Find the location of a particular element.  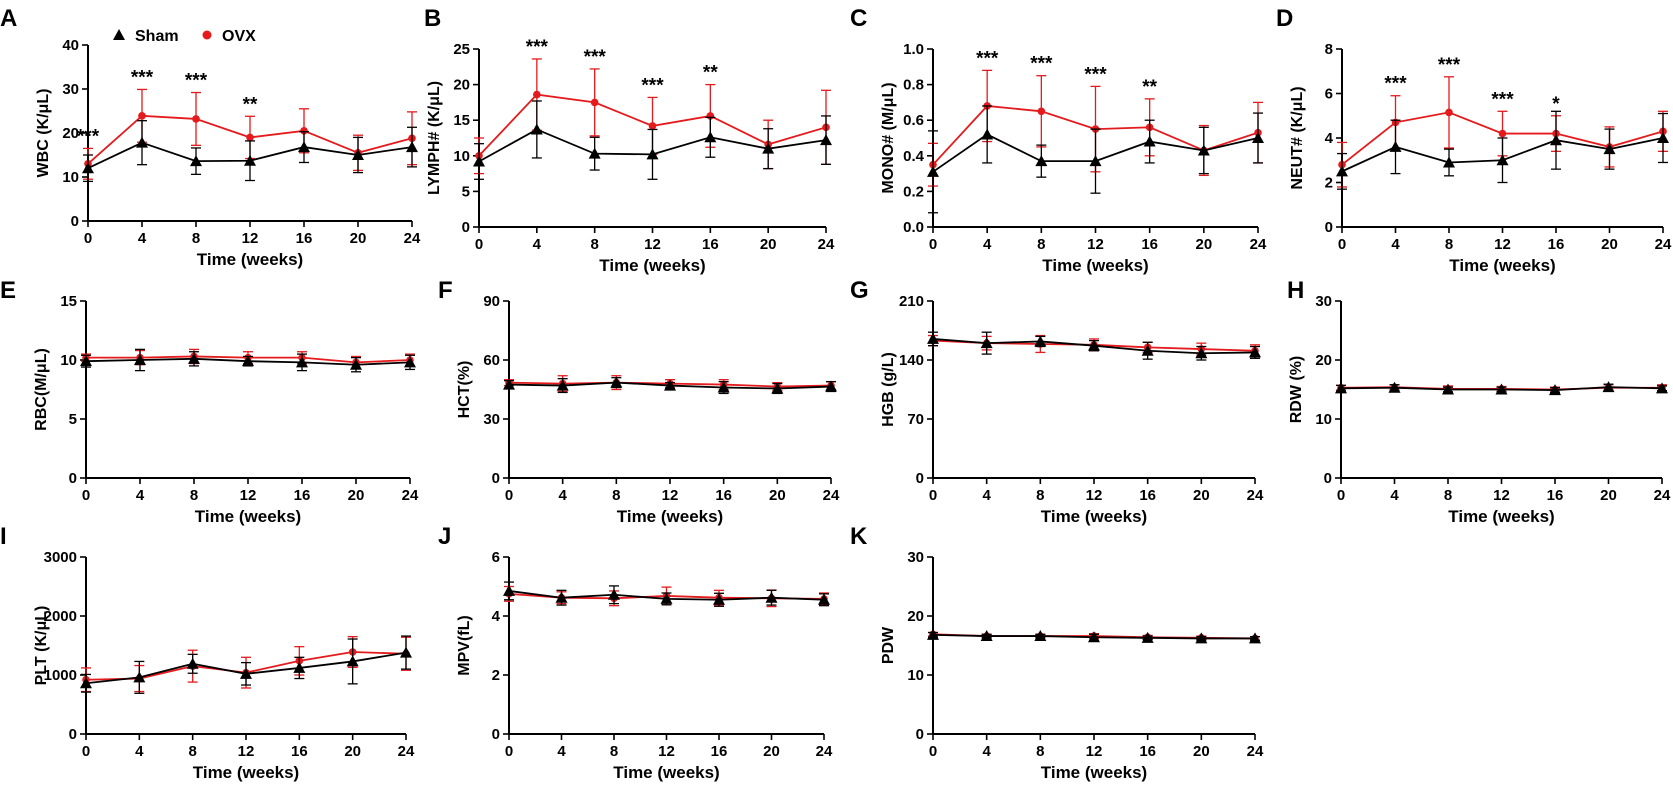

y-tick-label: 70 is located at coordinates (915, 419).